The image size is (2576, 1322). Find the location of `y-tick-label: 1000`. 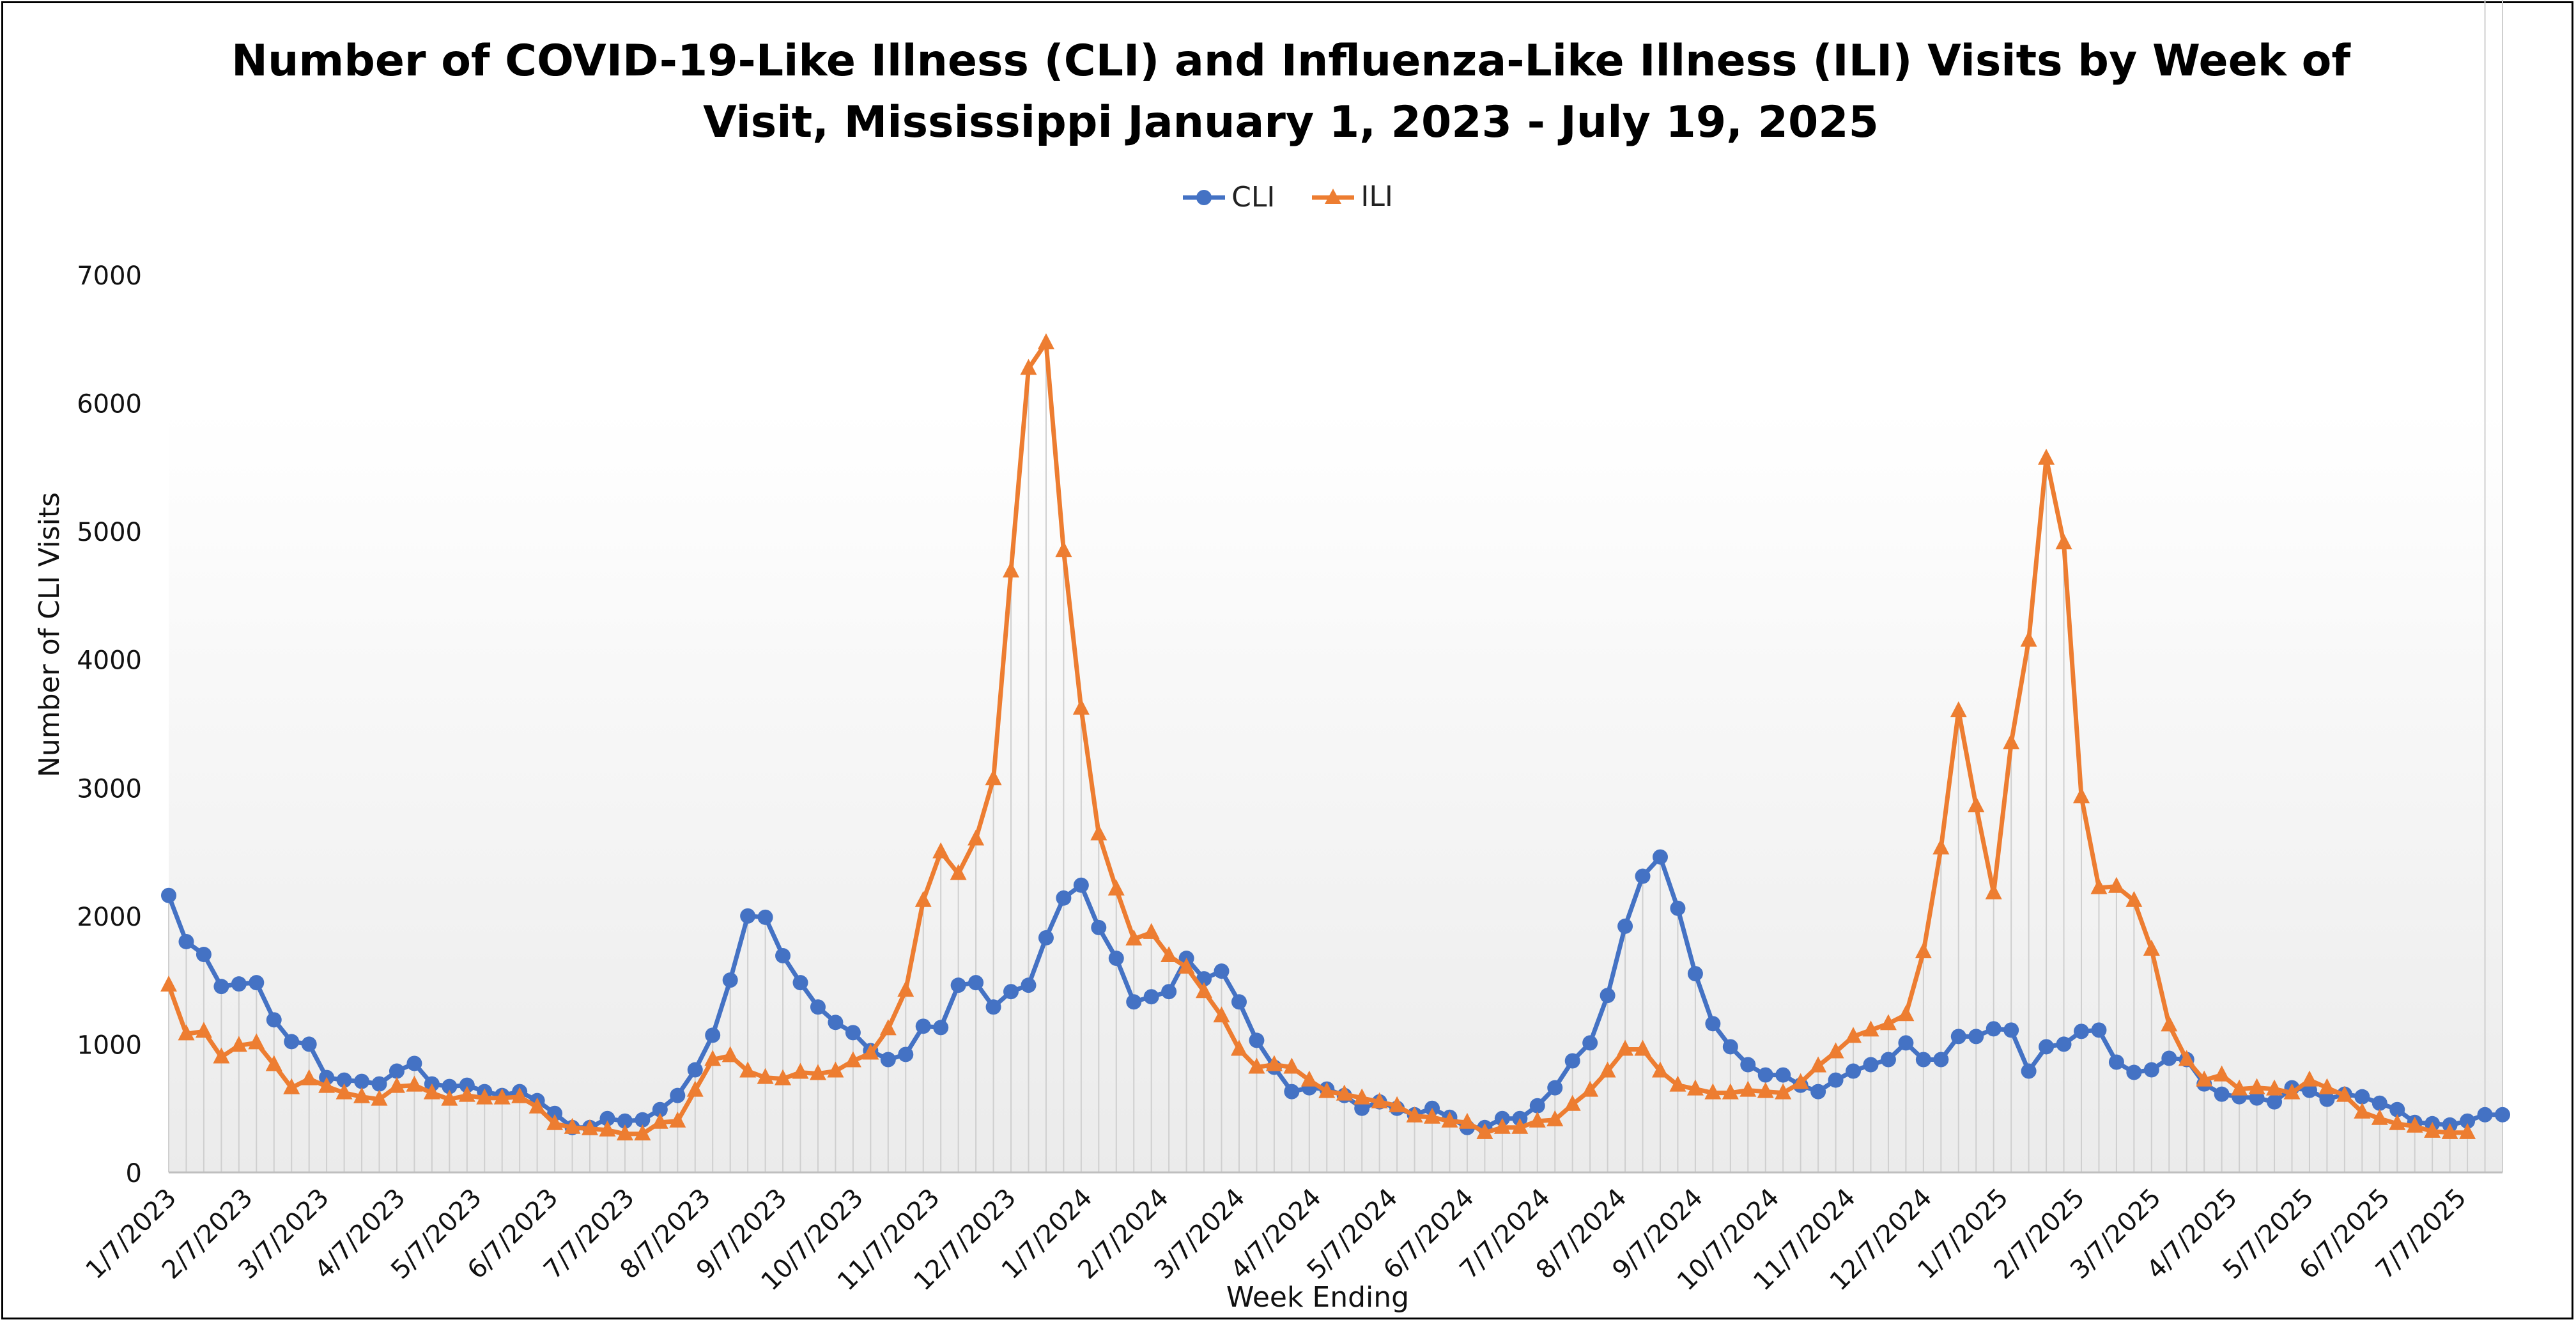

y-tick-label: 1000 is located at coordinates (109, 1045).